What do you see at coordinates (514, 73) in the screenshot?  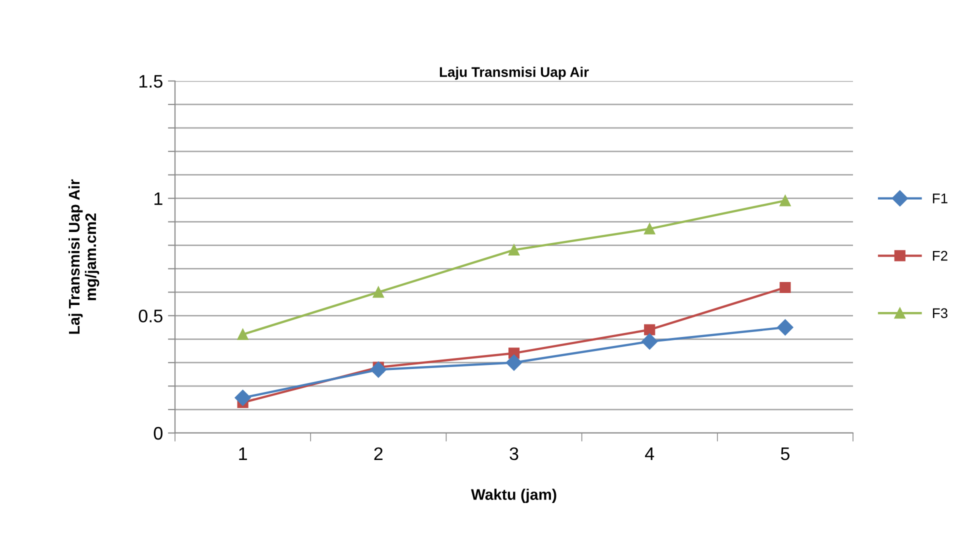 I see `chart-title: Laju Transmisi Uap Air` at bounding box center [514, 73].